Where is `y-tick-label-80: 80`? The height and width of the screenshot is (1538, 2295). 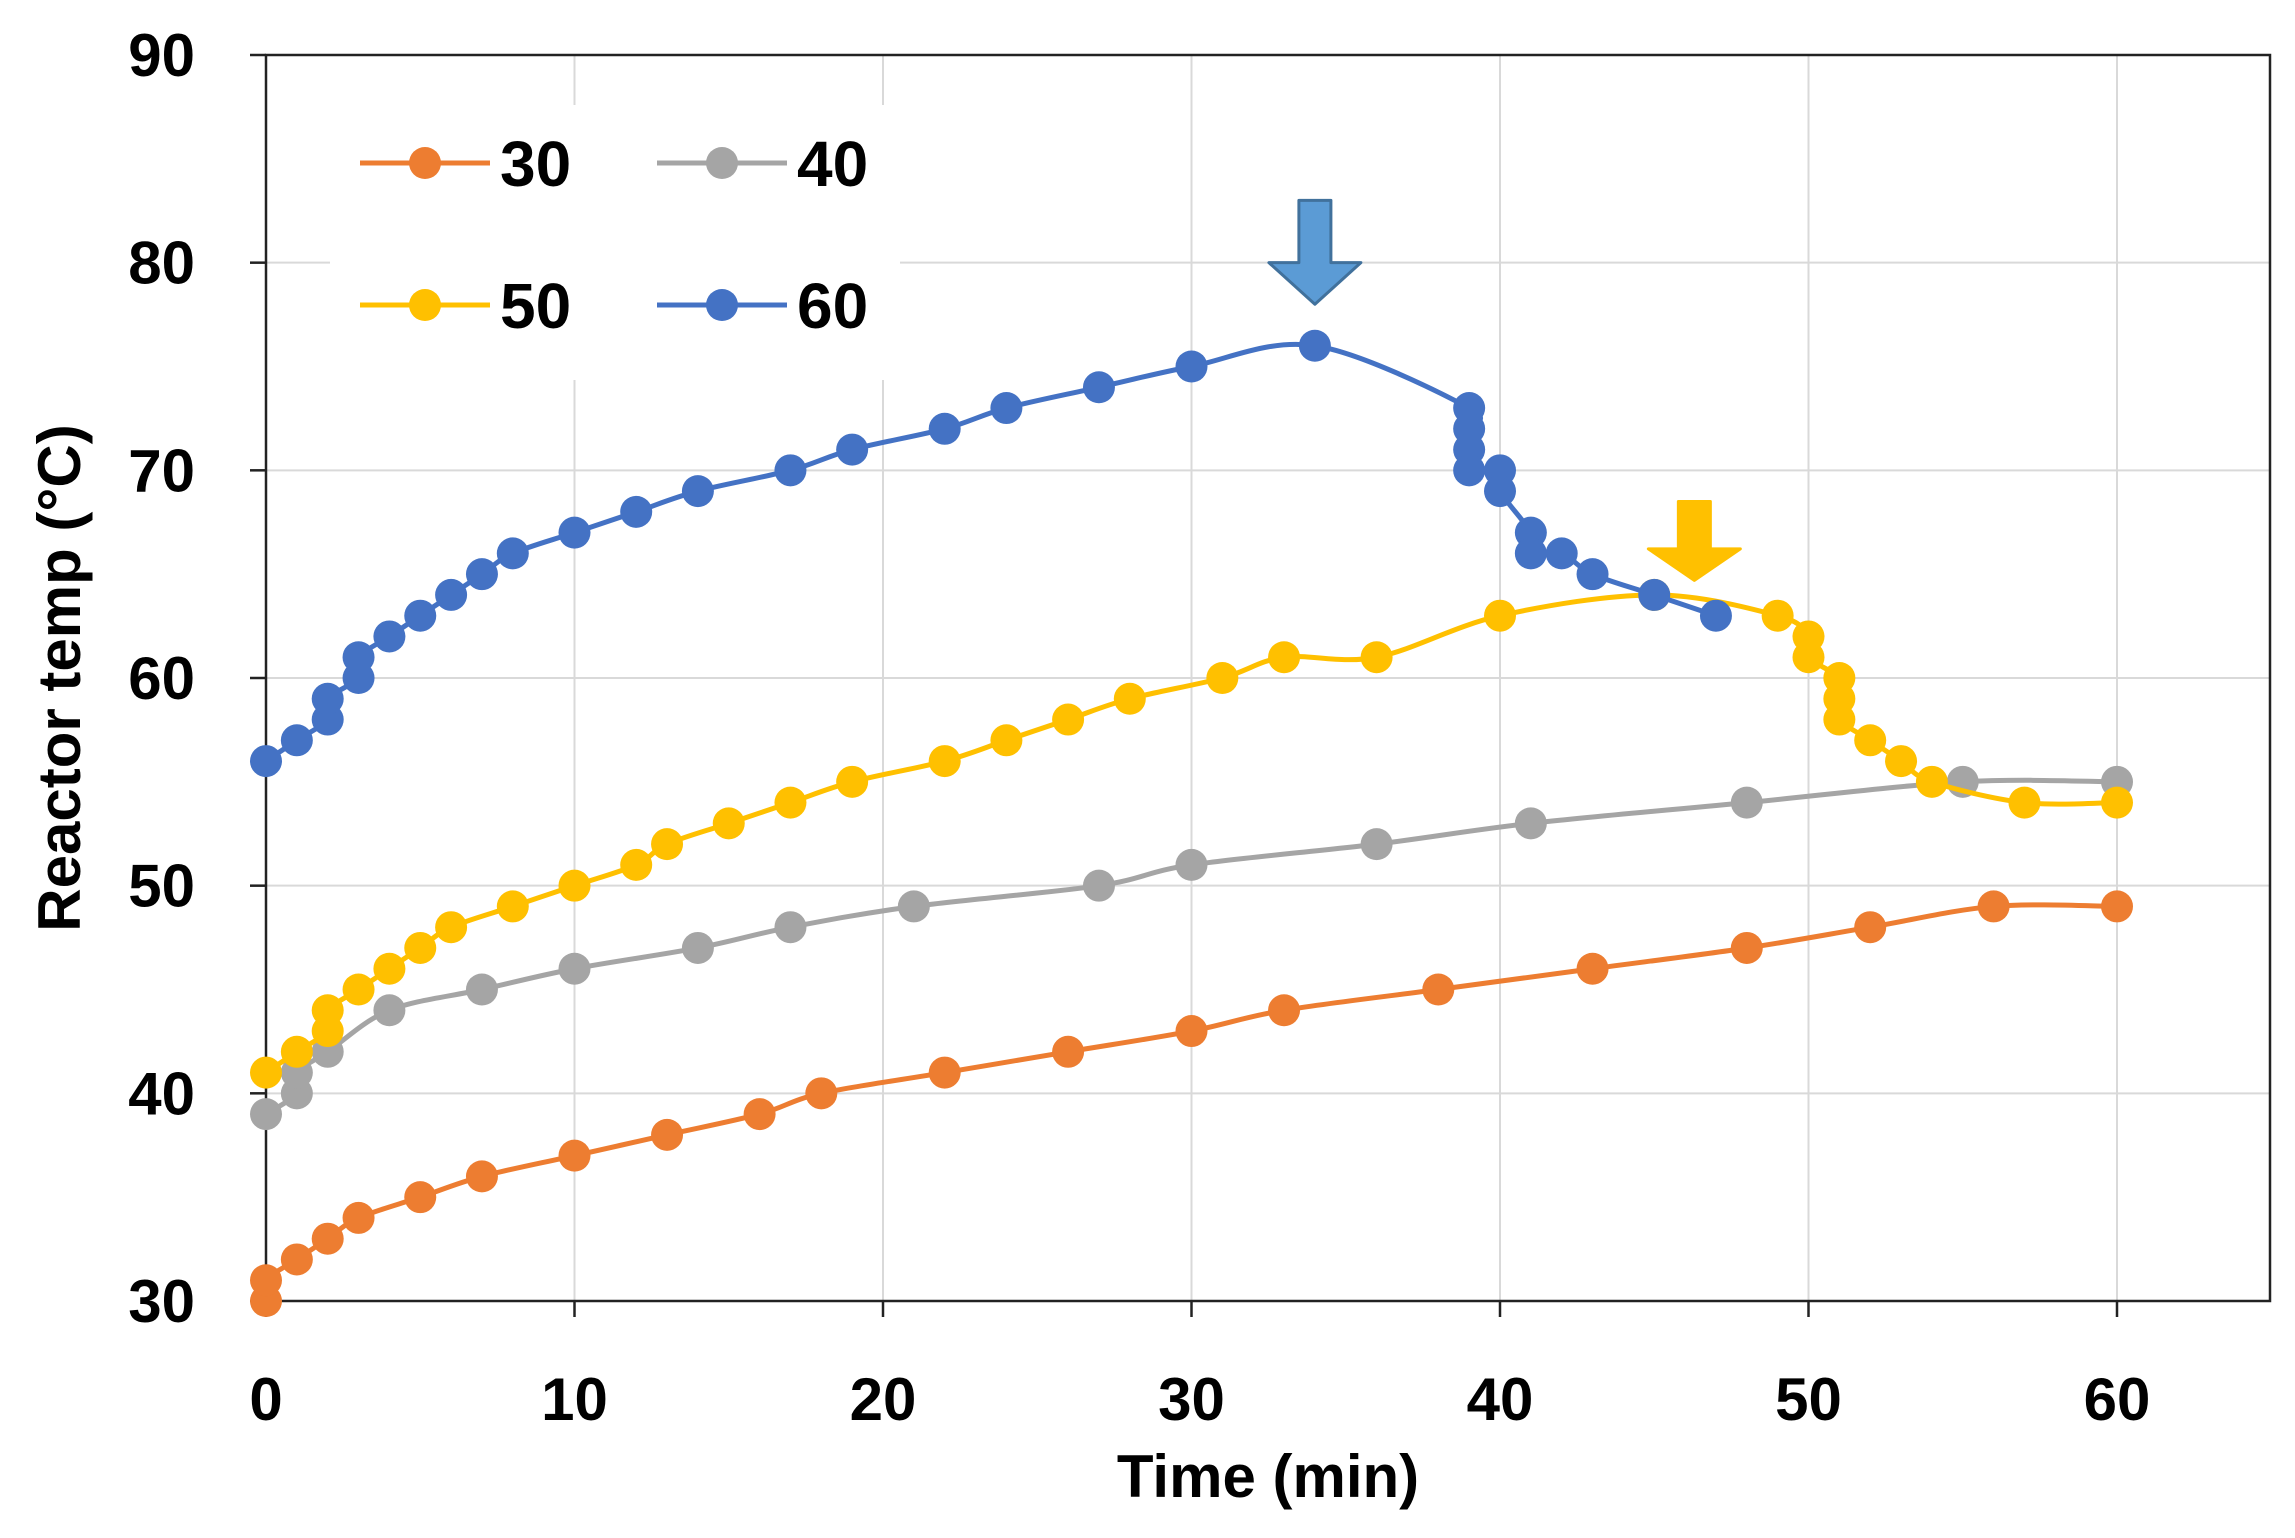
y-tick-label-80: 80 is located at coordinates (161, 263).